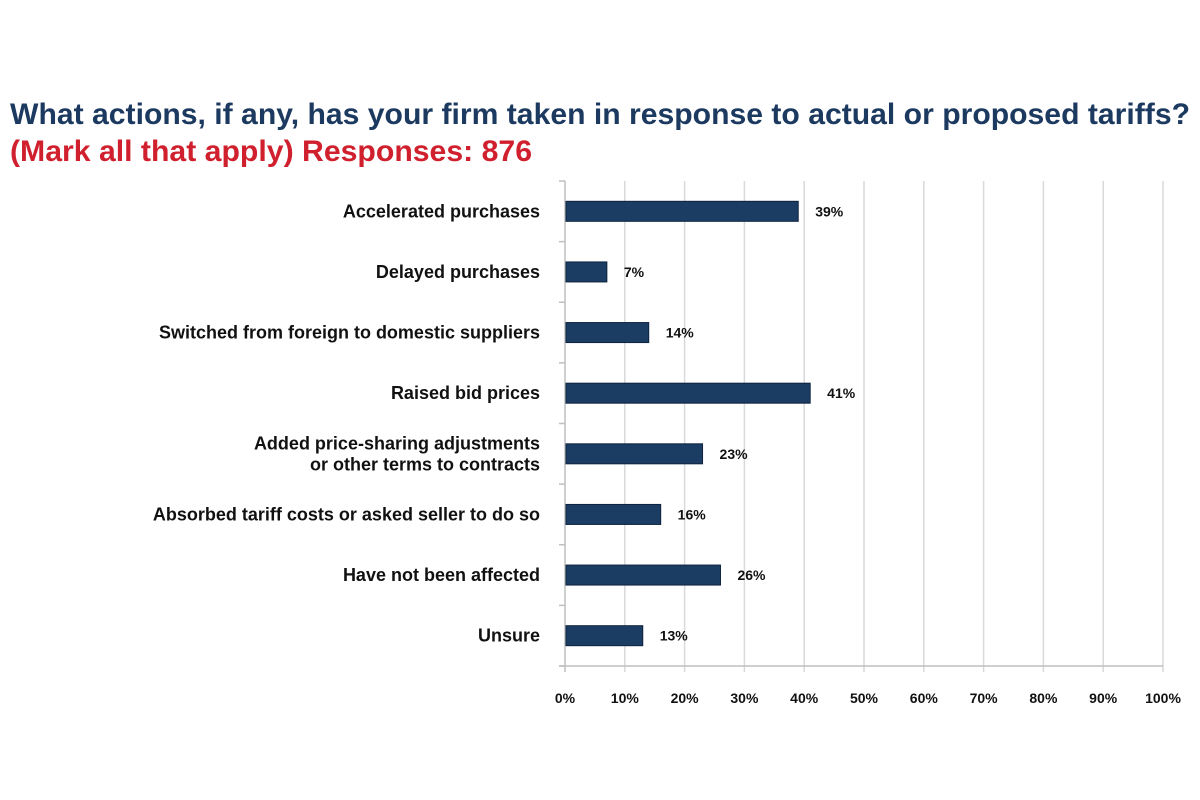 This screenshot has width=1200, height=800. Describe the element at coordinates (674, 636) in the screenshot. I see `data-label: 13%` at that location.